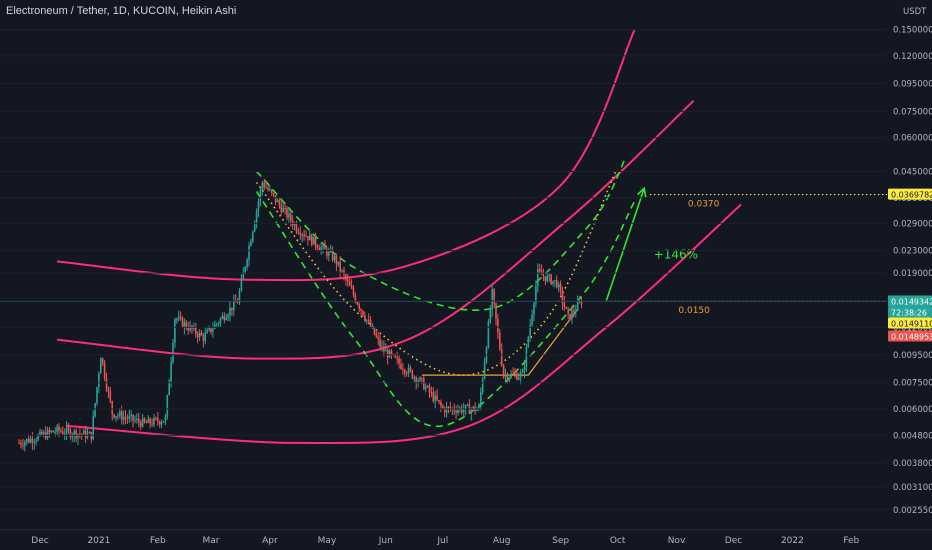 This screenshot has height=550, width=932. I want to click on target-arrow-head, so click(642, 192).